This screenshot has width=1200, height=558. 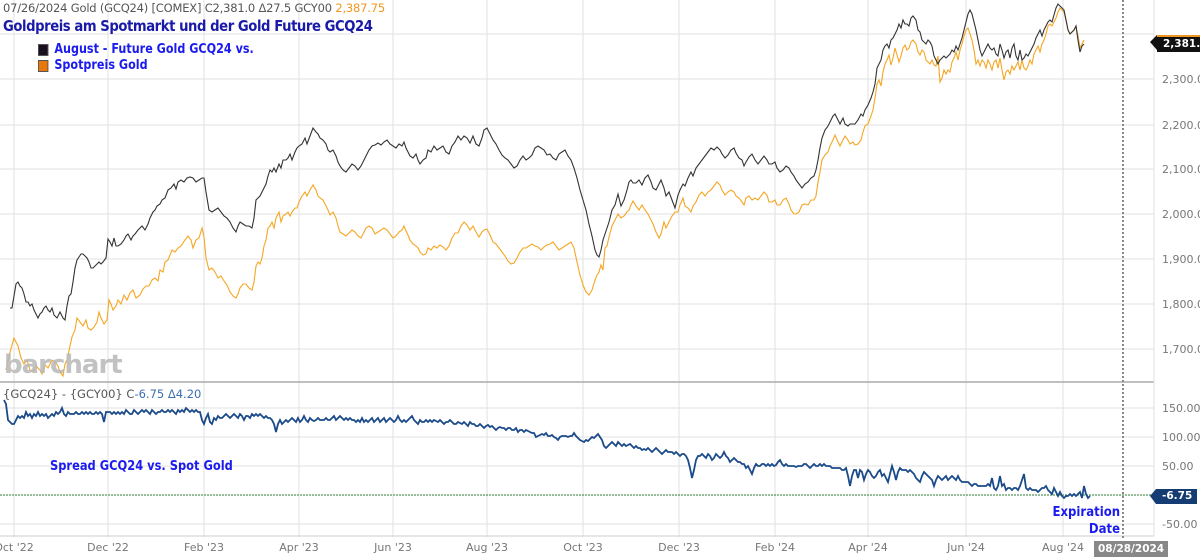 What do you see at coordinates (43, 50) in the screenshot?
I see `legend-swatch-future` at bounding box center [43, 50].